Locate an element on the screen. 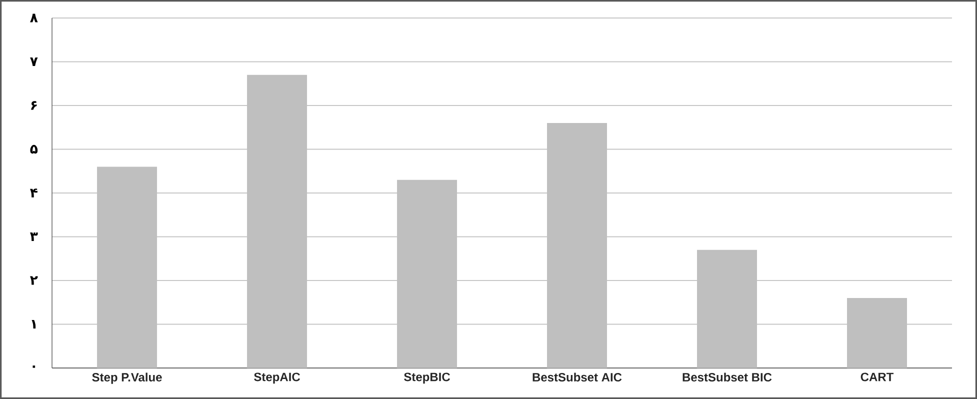 This screenshot has height=399, width=977. x-tick-label: StepAIC is located at coordinates (277, 378).